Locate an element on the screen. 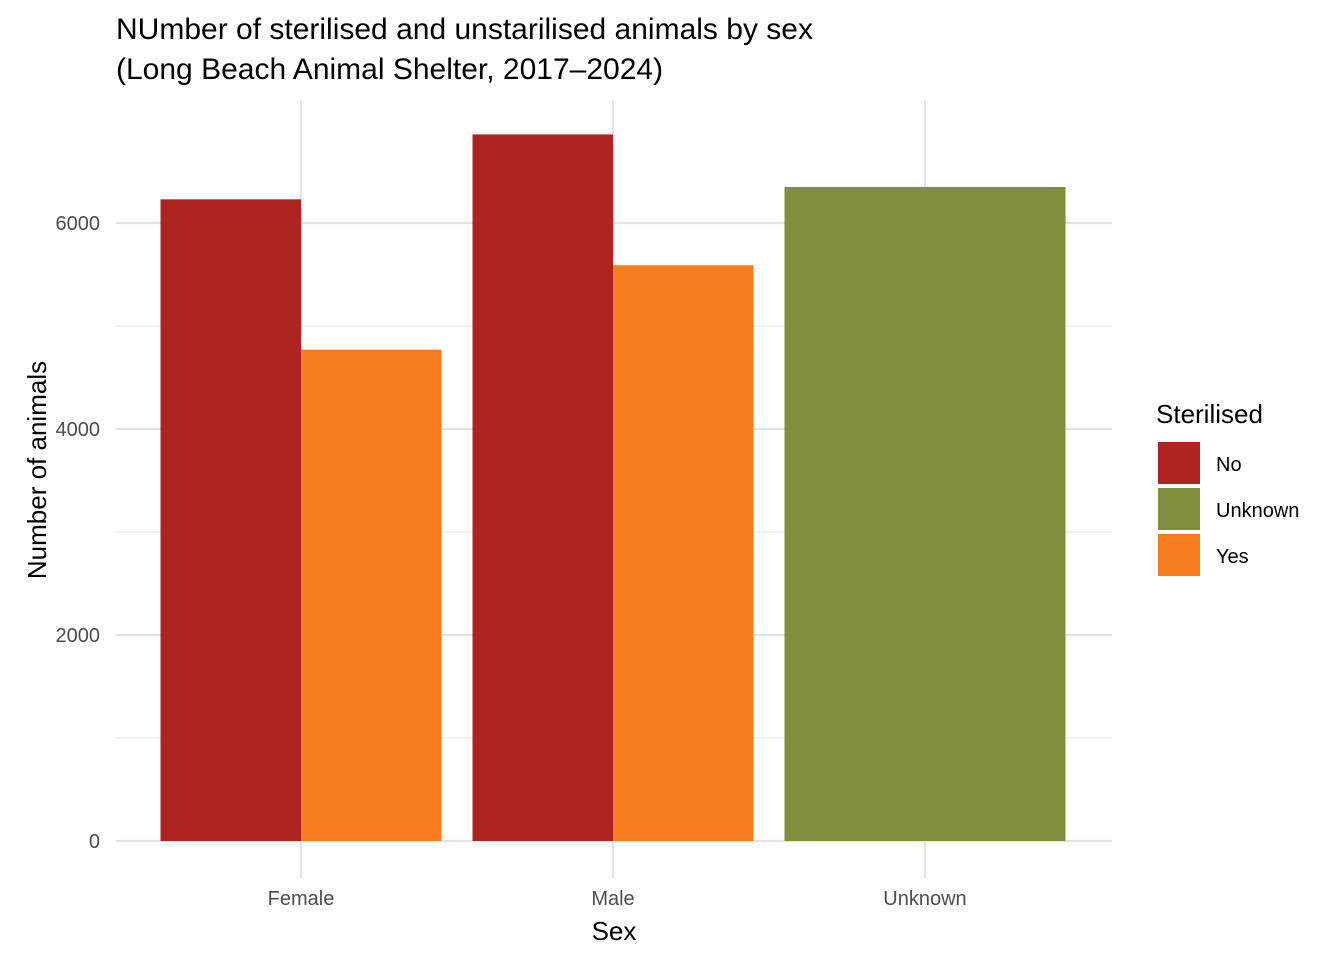 The image size is (1344, 960). y-axis-label: Number of animals is located at coordinates (37, 470).